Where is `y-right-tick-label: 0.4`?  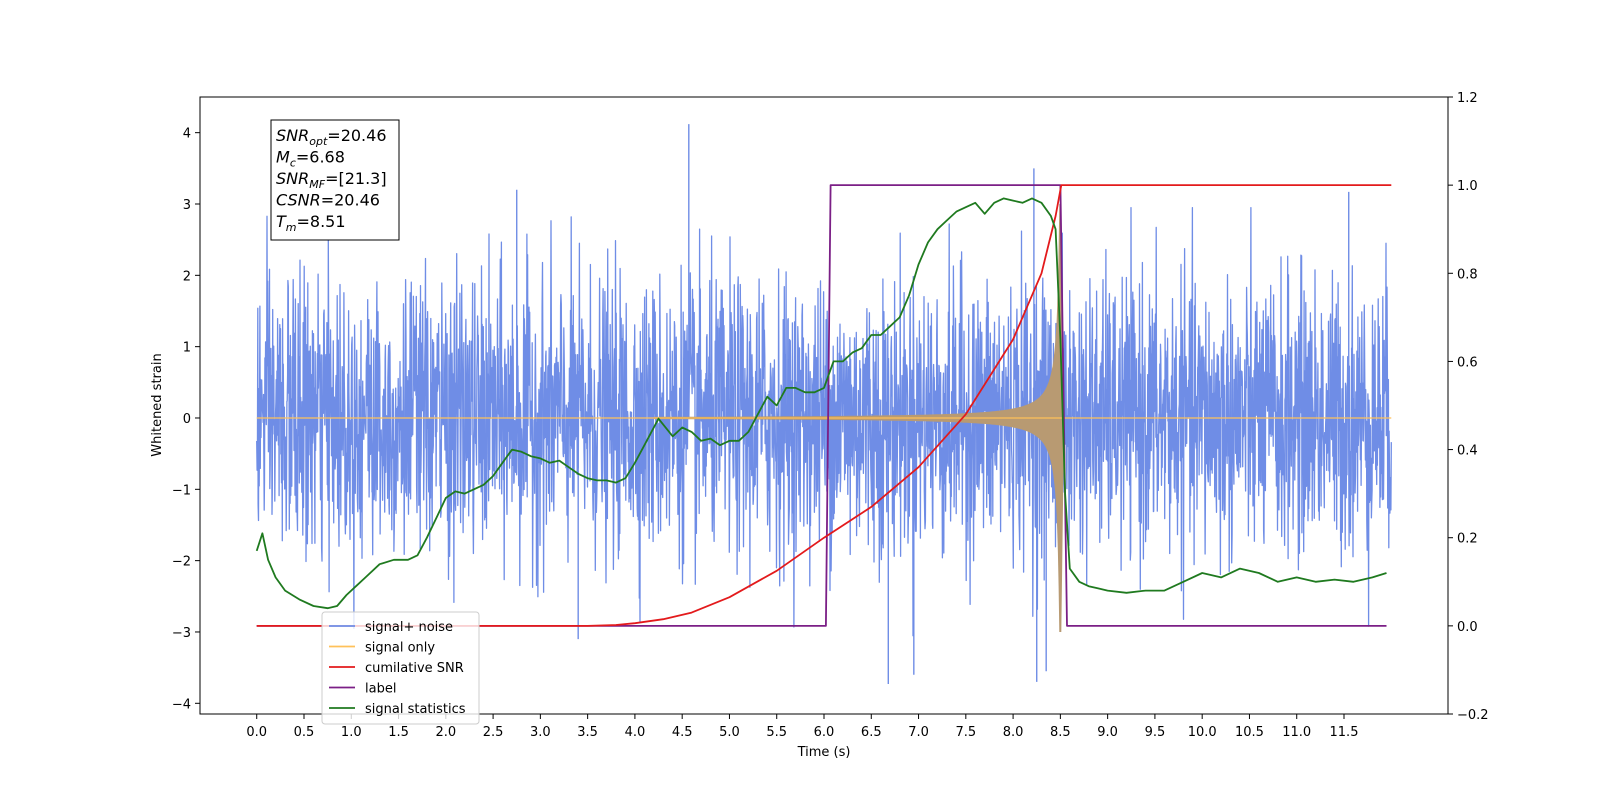 y-right-tick-label: 0.4 is located at coordinates (1467, 451).